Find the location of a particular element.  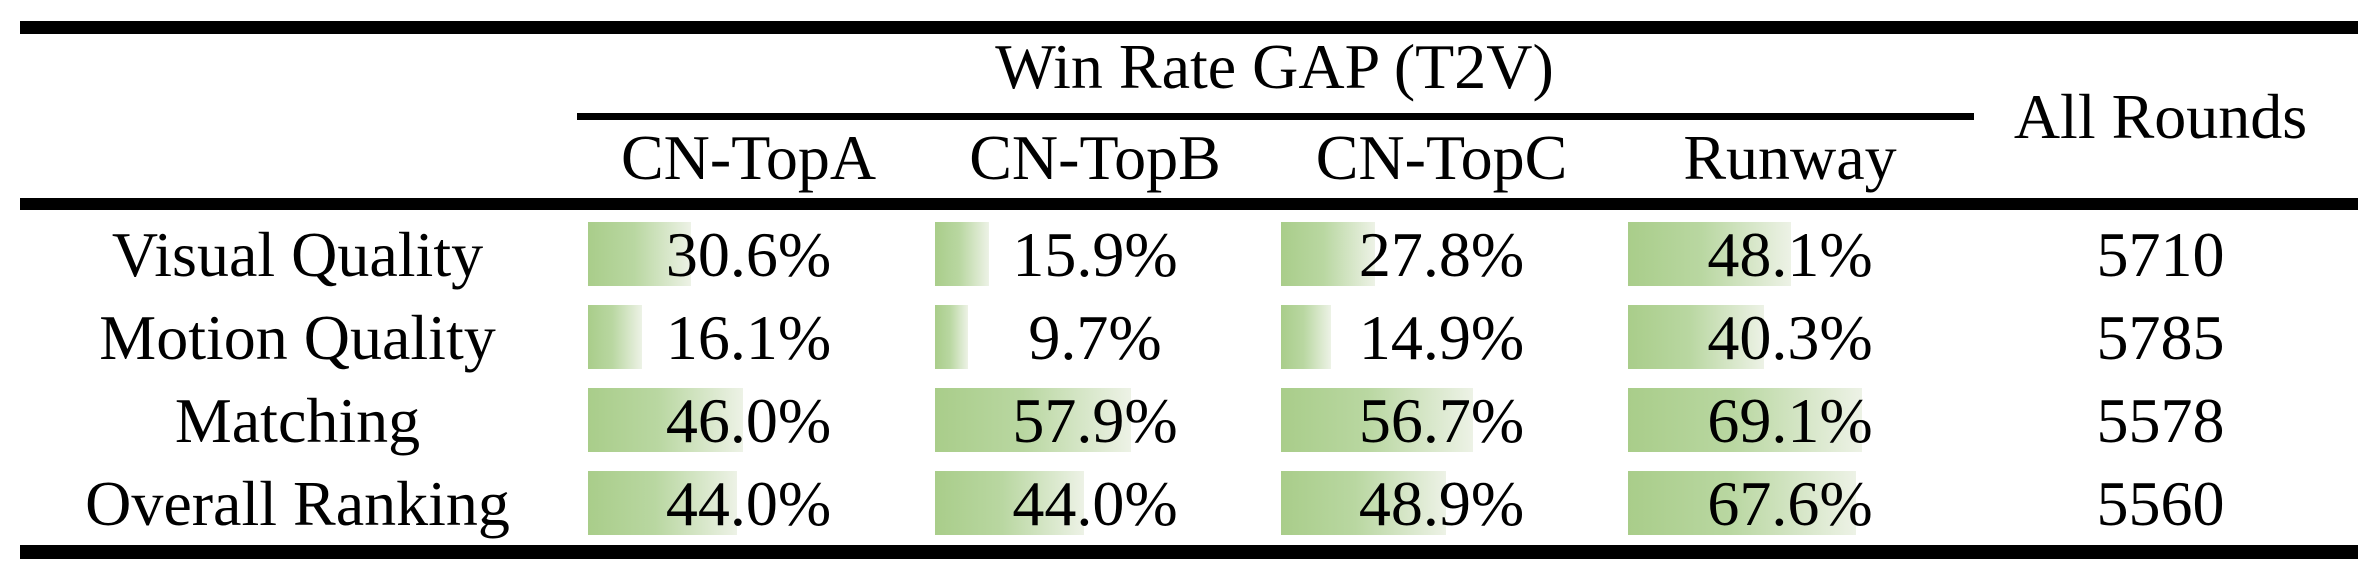

group-header-title: Win Rate GAP (T2V) is located at coordinates (1274, 66).